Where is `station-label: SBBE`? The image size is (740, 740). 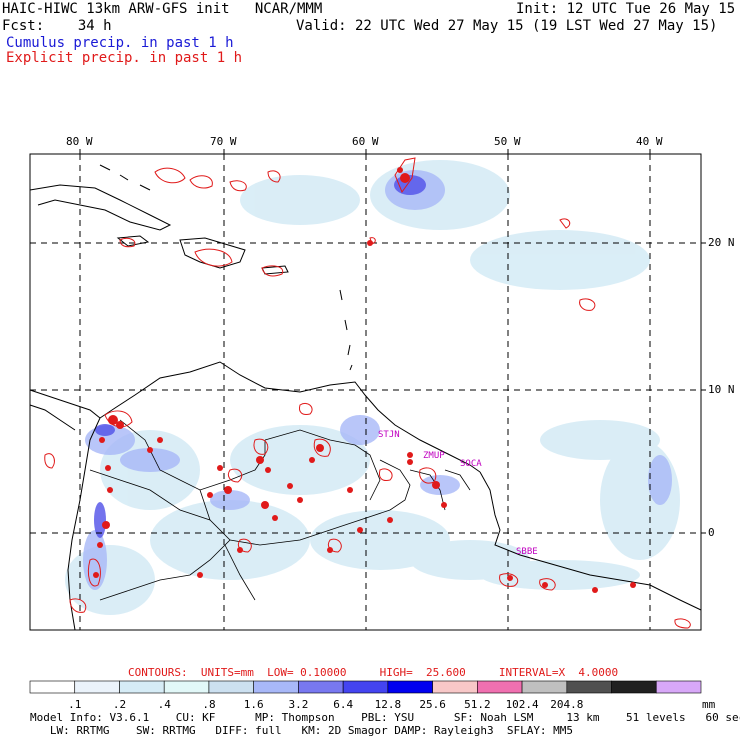
station-label: SBBE is located at coordinates (527, 552).